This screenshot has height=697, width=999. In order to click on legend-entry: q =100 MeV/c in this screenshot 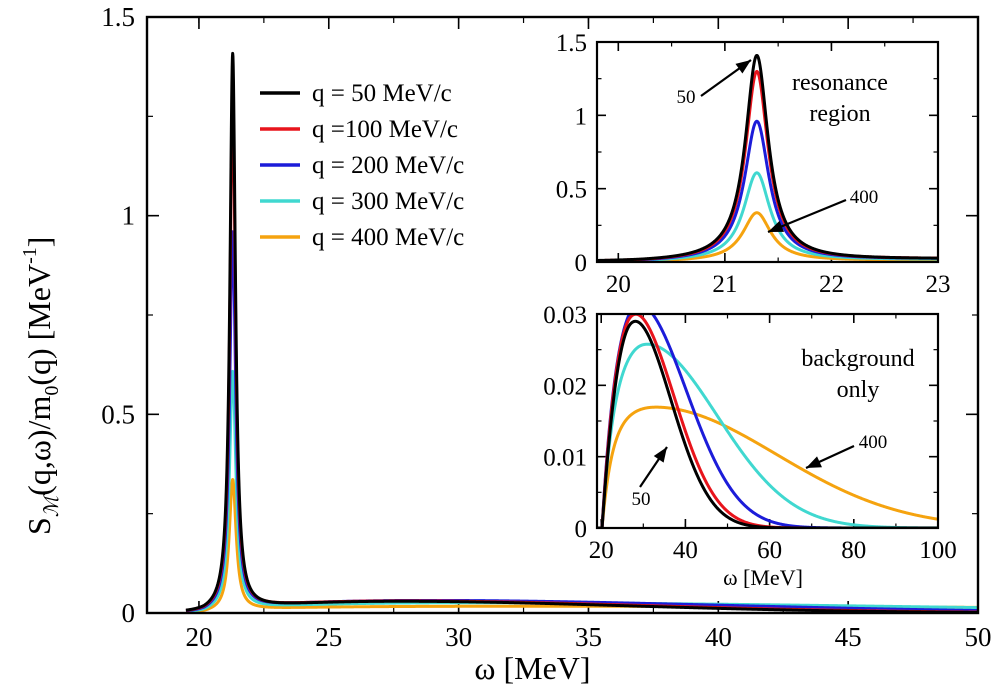, I will do `click(359, 129)`.